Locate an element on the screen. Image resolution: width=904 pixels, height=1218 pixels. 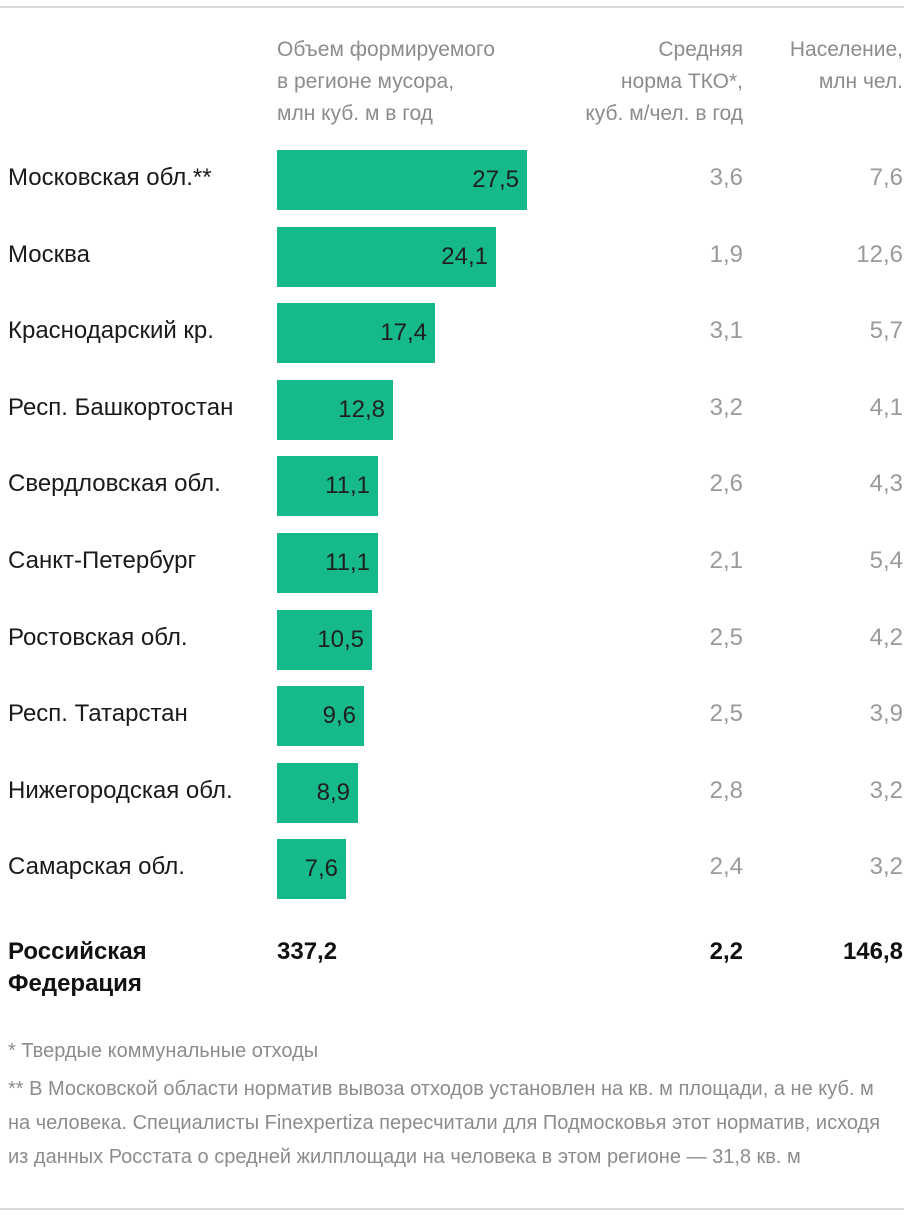
table-row: Респ. Татарстан 9,6 2,5 3,9 is located at coordinates (452, 717).